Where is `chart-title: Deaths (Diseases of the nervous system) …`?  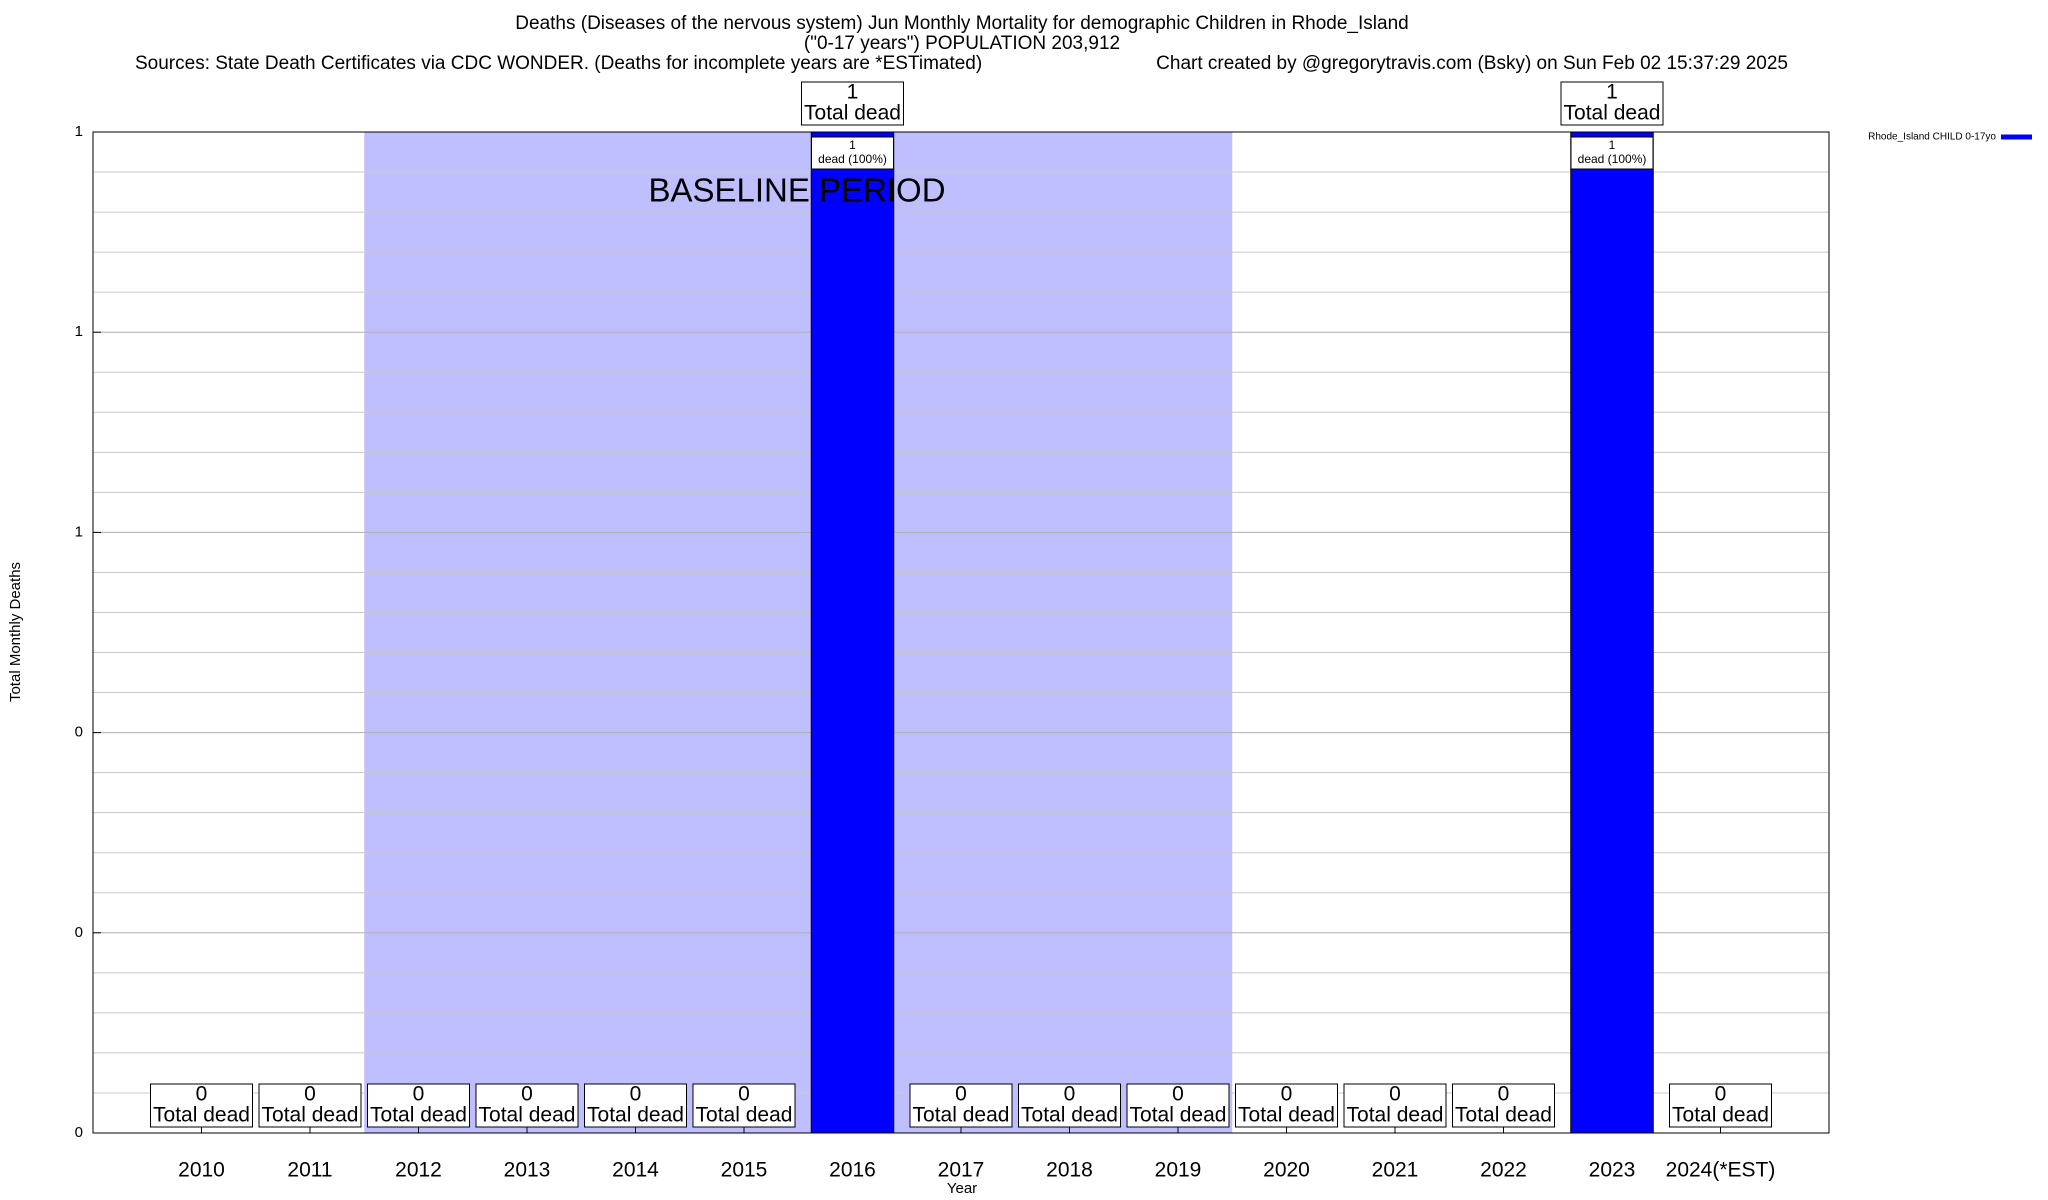
chart-title: Deaths (Diseases of the nervous system) … is located at coordinates (961, 23).